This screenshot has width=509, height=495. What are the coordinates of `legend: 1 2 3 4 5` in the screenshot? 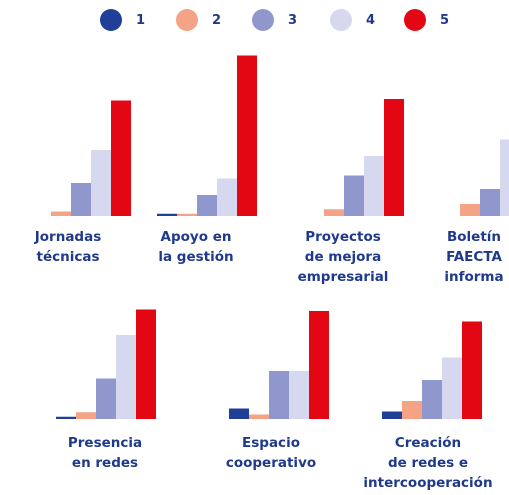 It's located at (254, 20).